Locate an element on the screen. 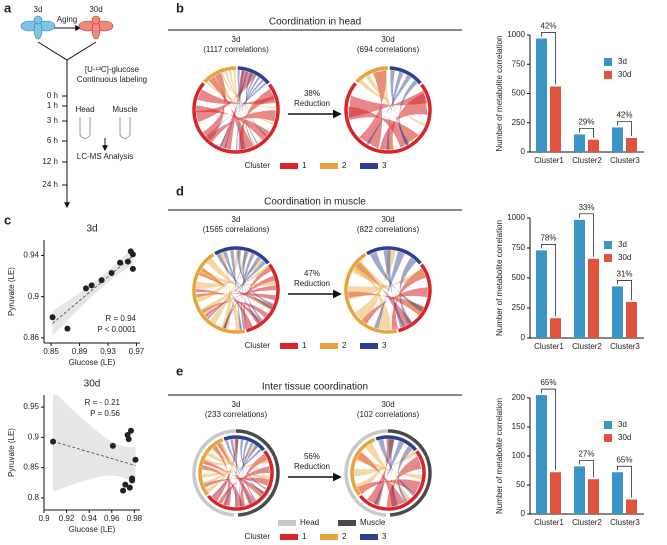  y-tick-label: 0.85 is located at coordinates (31, 467).